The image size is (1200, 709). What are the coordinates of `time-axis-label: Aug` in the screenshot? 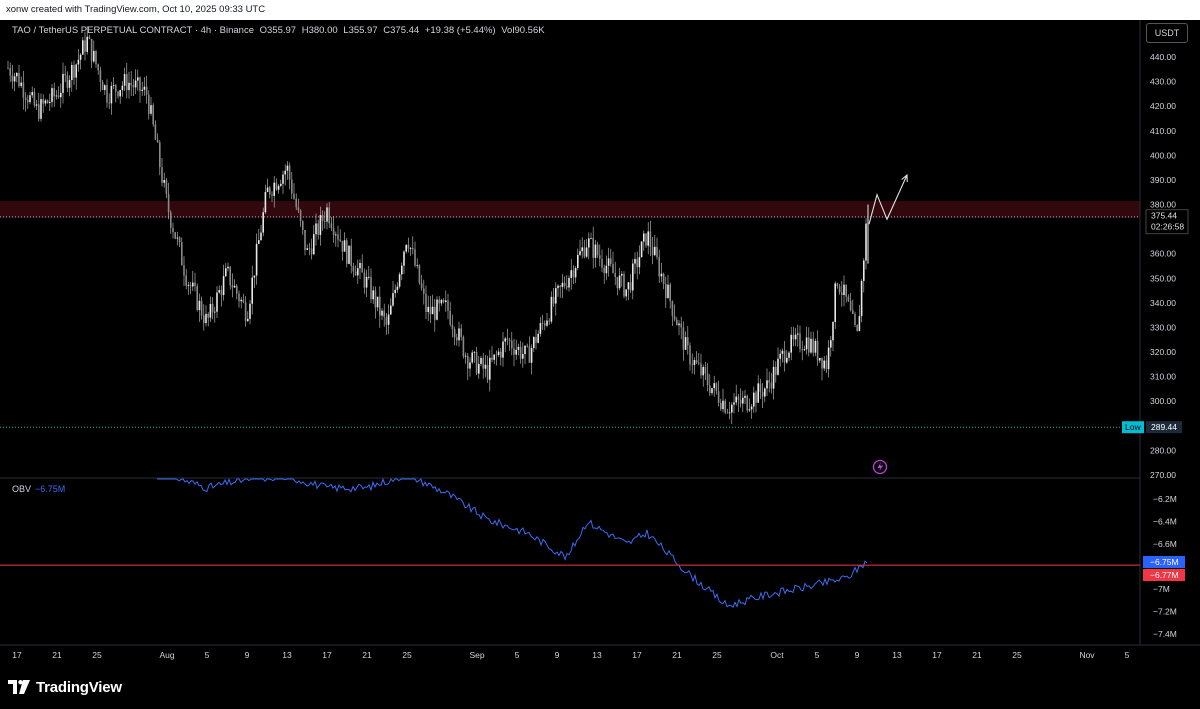 It's located at (166, 655).